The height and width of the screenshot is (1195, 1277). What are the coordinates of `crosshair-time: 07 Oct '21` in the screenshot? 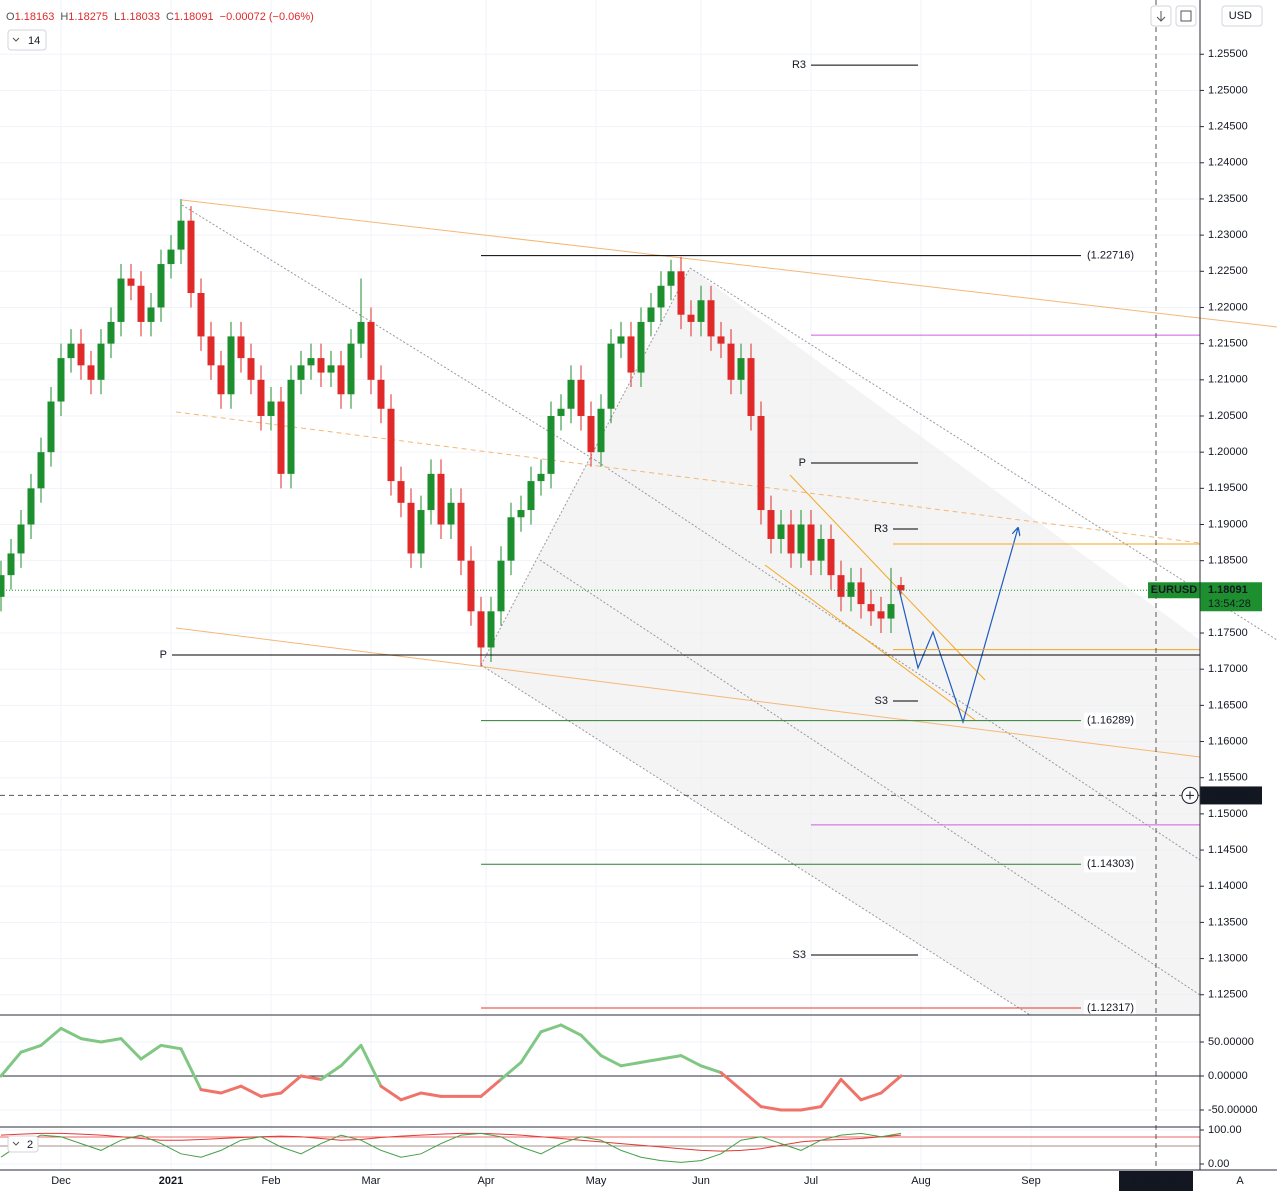 It's located at (1156, 1181).